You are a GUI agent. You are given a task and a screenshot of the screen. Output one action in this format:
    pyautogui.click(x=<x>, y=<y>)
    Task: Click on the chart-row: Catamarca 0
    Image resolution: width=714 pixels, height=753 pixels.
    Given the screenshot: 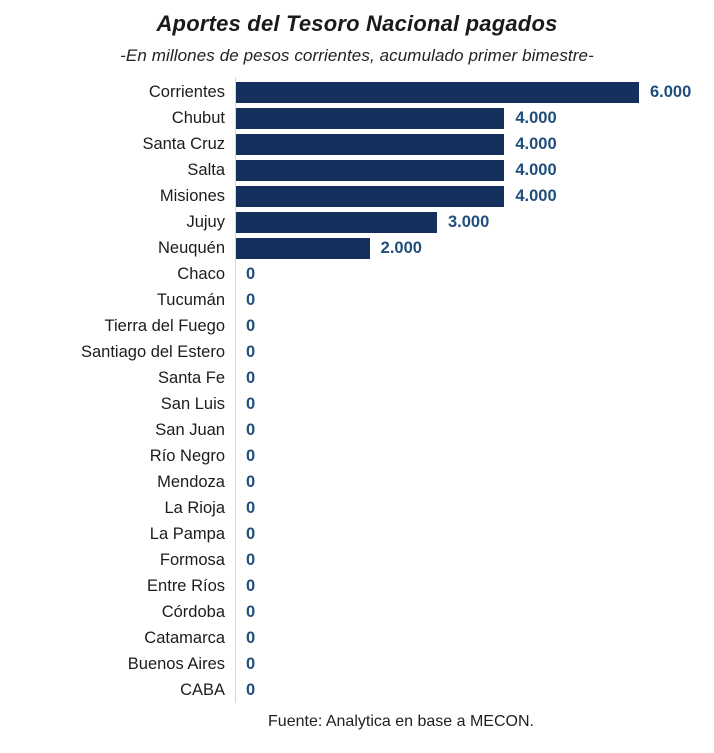 What is the action you would take?
    pyautogui.click(x=357, y=638)
    